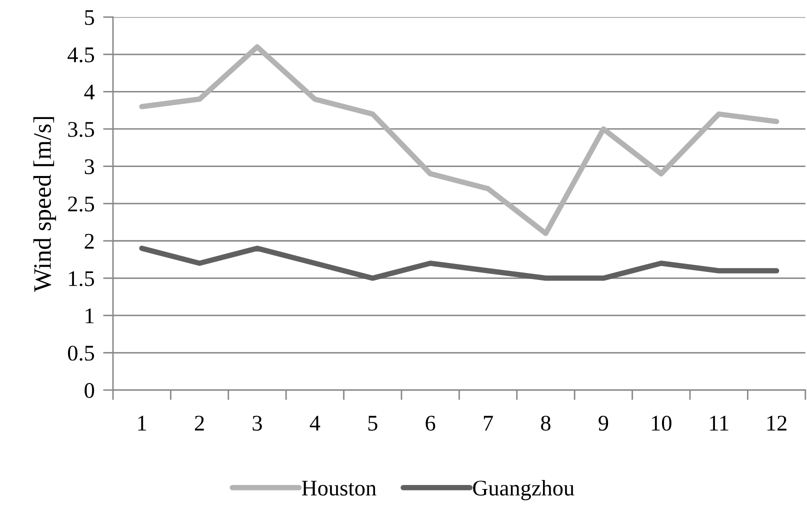 This screenshot has height=518, width=807. What do you see at coordinates (339, 488) in the screenshot?
I see `legend-label: Houston` at bounding box center [339, 488].